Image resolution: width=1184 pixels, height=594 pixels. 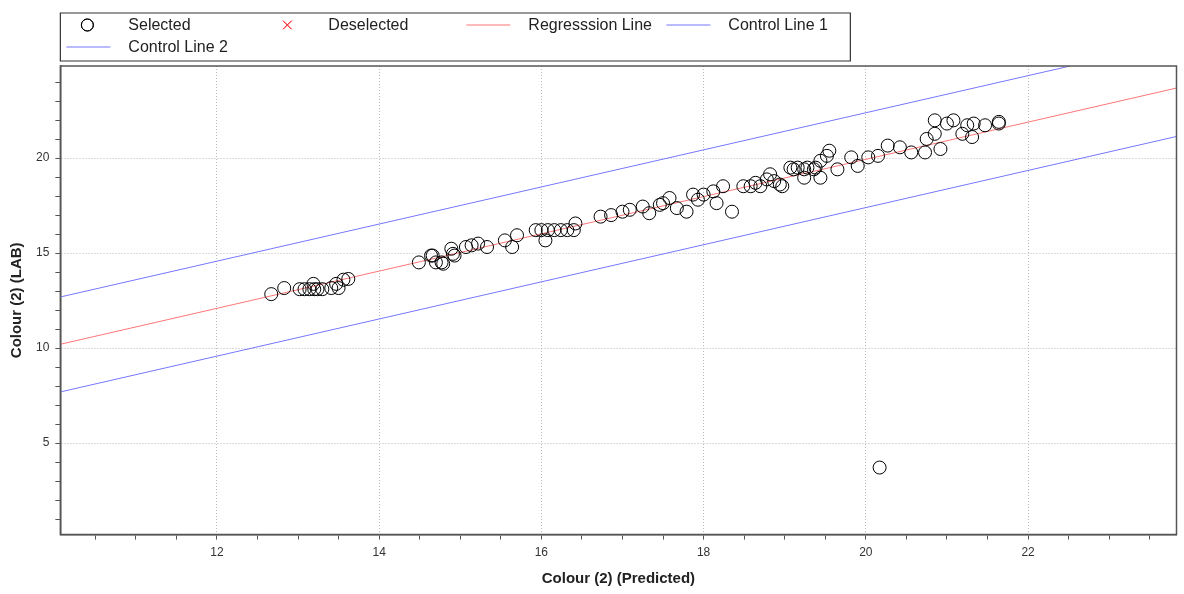 I want to click on legend-label: Selected, so click(x=159, y=25).